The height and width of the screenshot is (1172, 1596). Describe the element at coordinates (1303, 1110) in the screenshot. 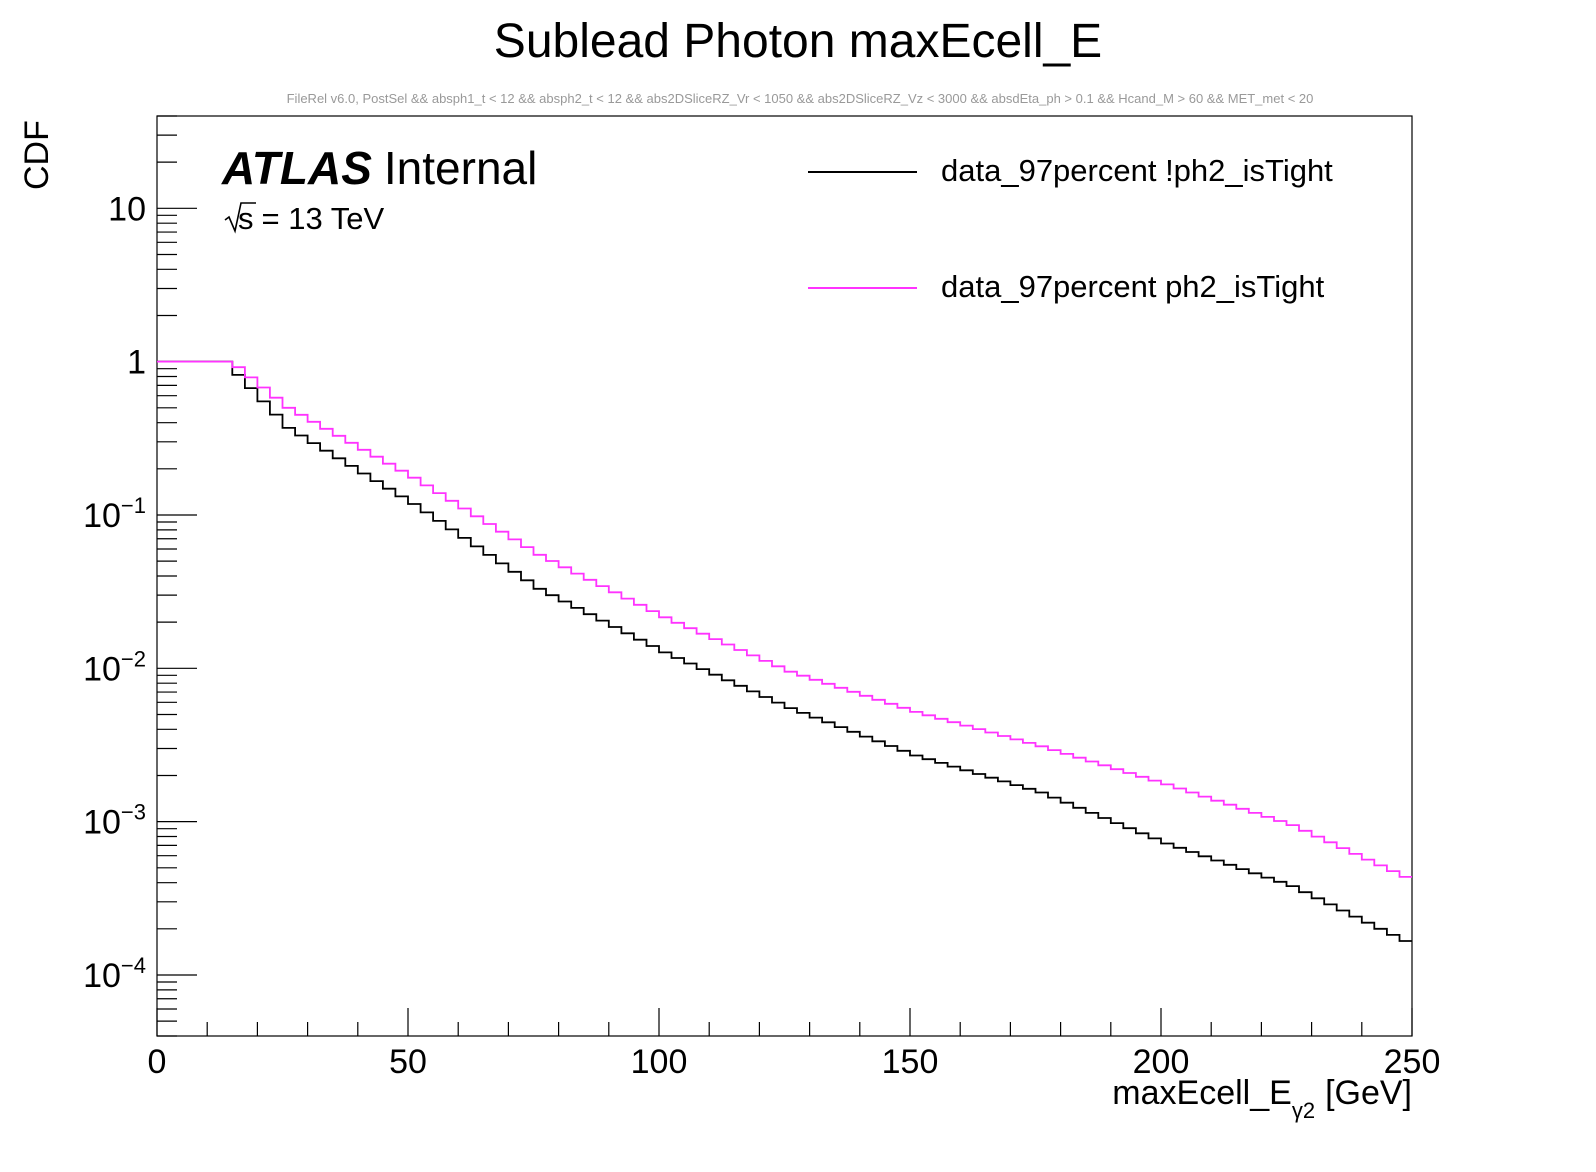

I see `x-axis-label-subscript: γ2` at that location.